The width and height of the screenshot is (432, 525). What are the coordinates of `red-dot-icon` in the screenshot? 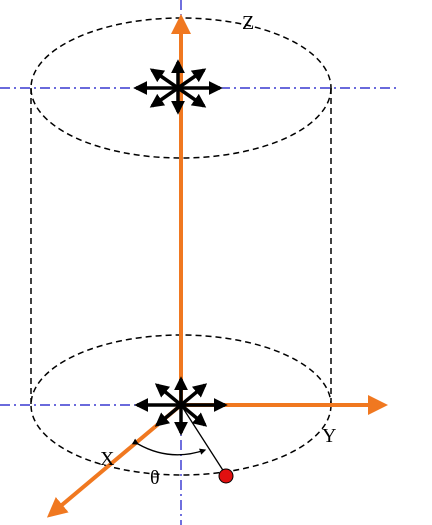 It's located at (226, 476).